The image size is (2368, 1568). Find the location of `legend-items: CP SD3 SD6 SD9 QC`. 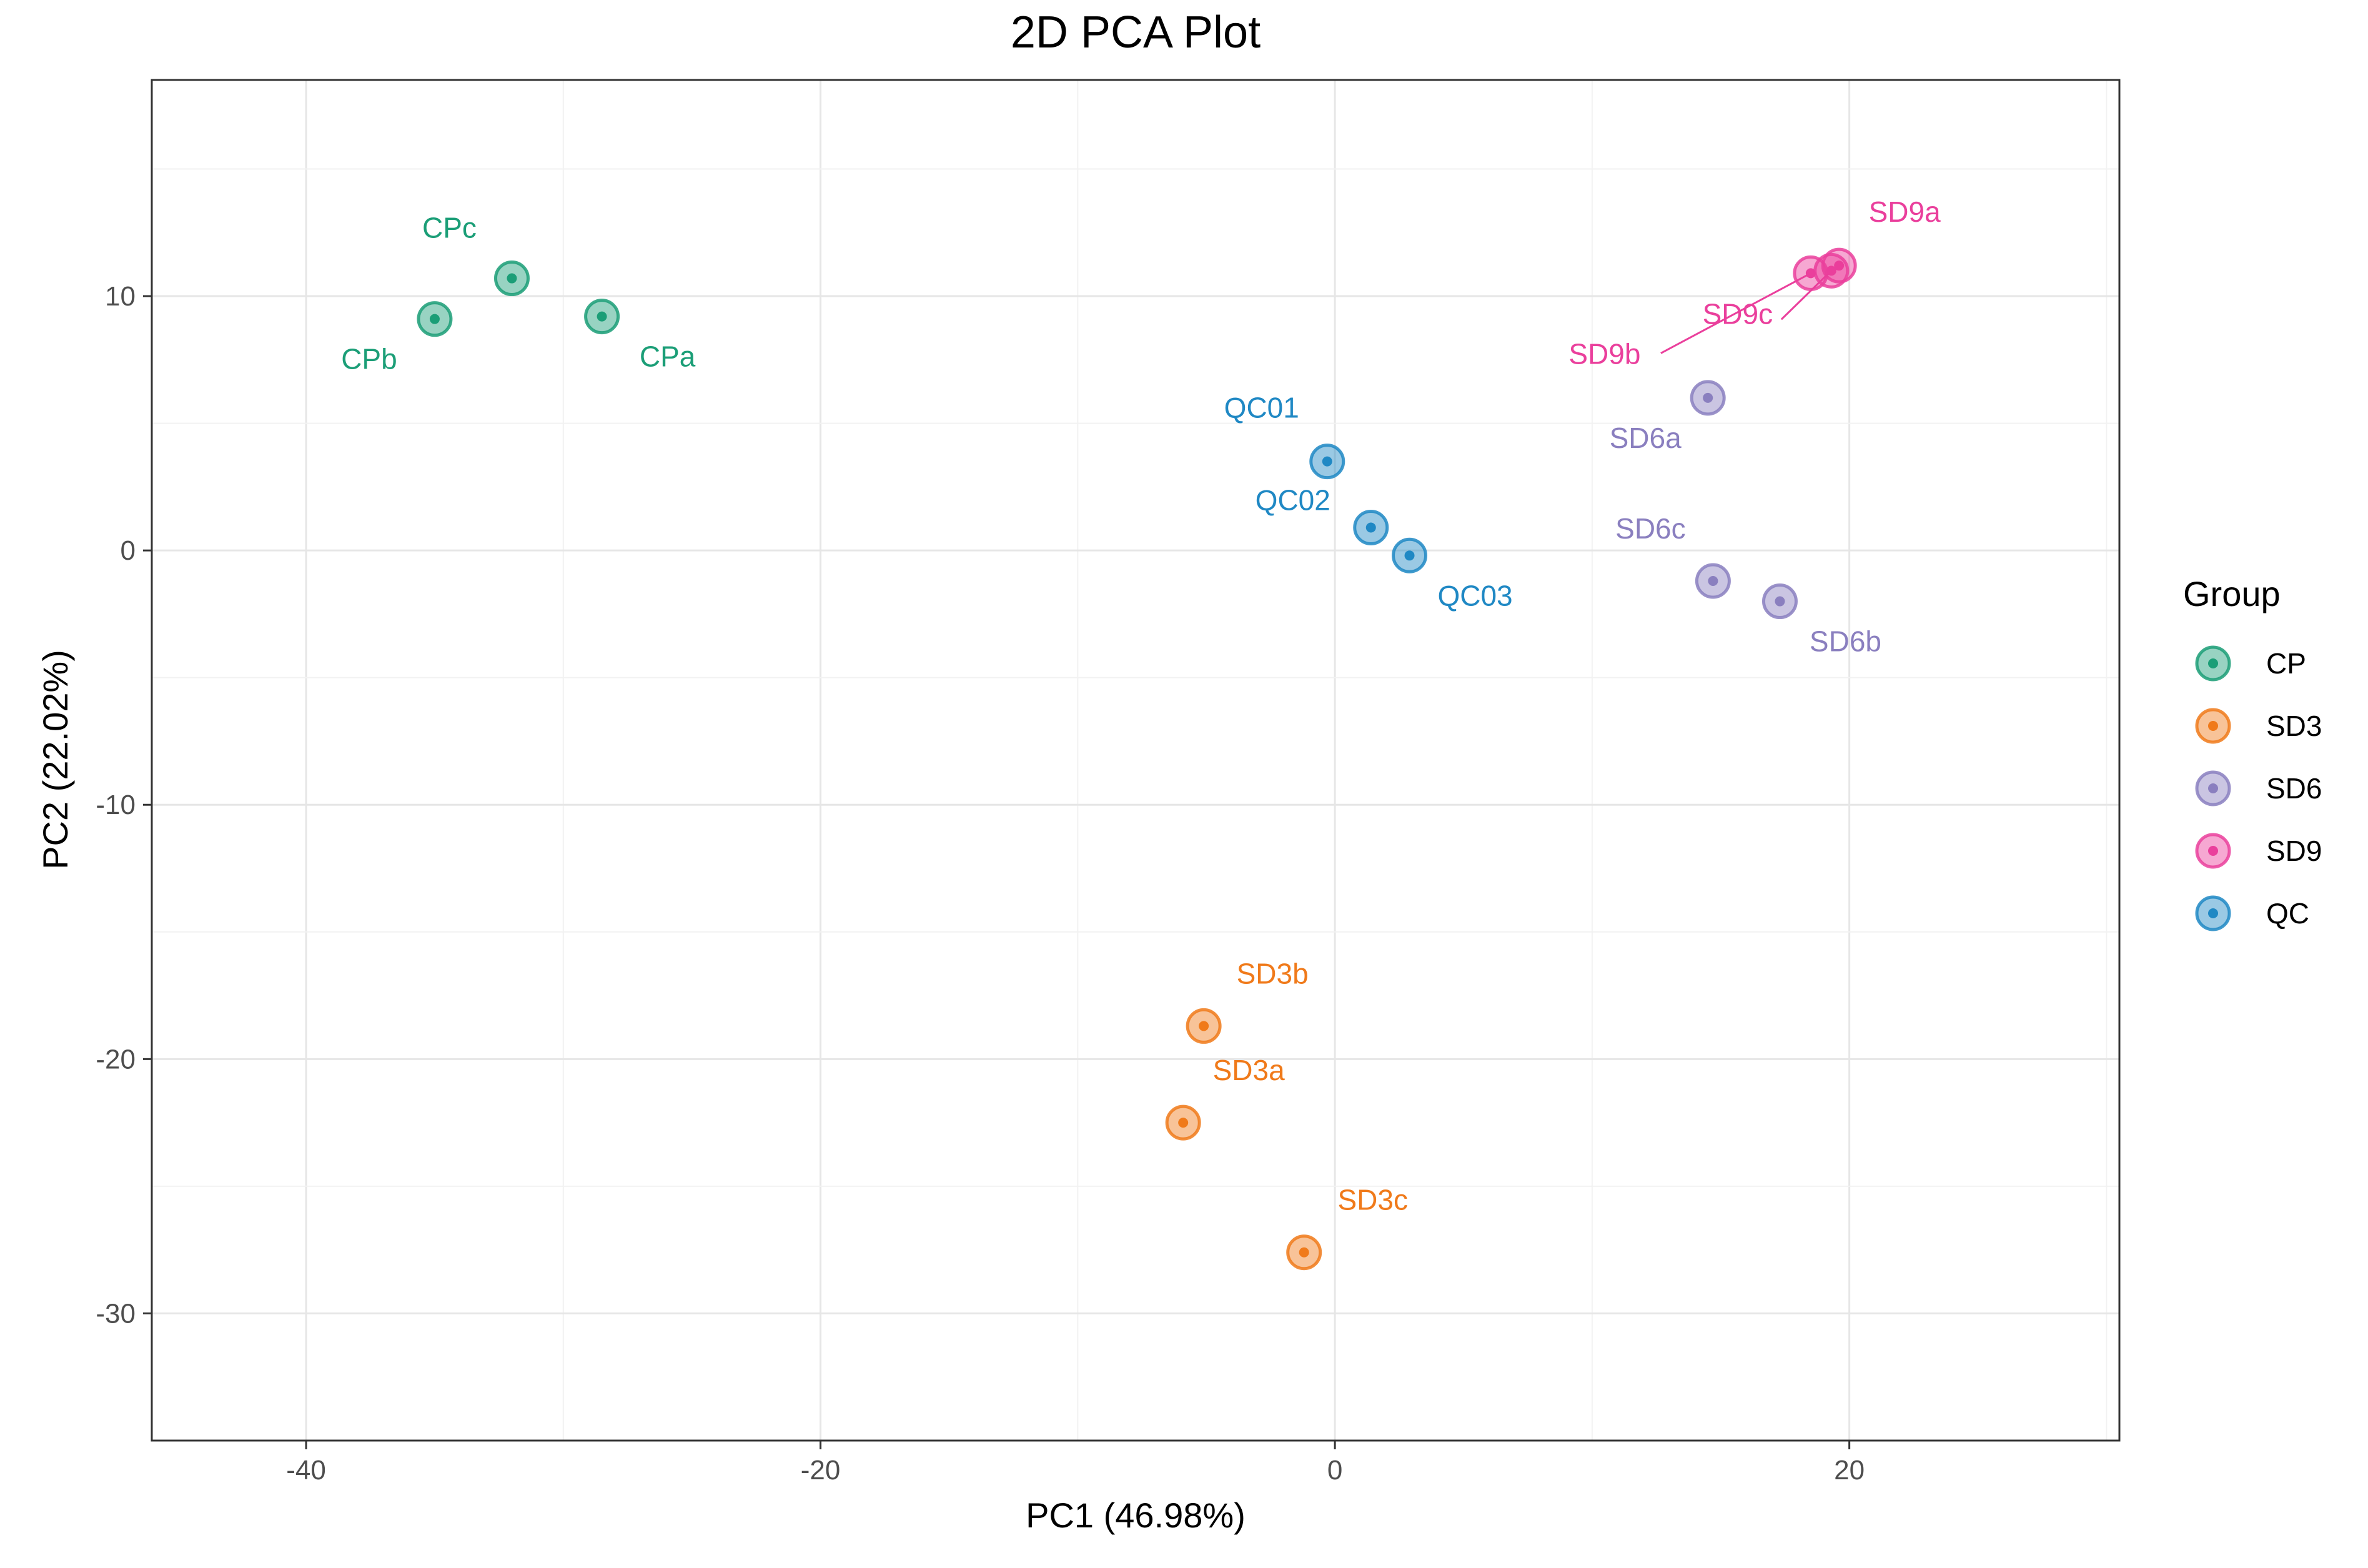

legend-items: CP SD3 SD6 SD9 QC is located at coordinates (2258, 788).